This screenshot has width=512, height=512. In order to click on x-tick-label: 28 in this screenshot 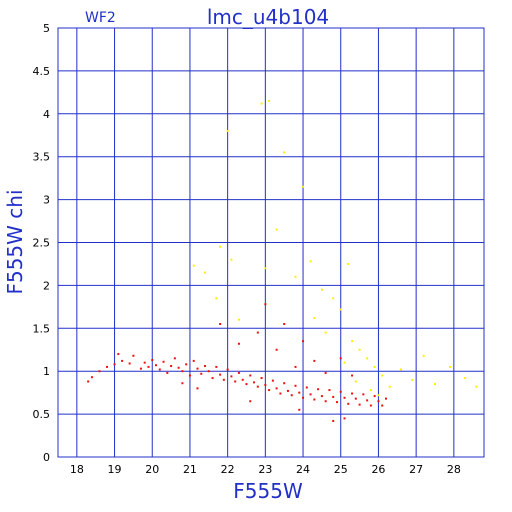, I will do `click(454, 469)`.